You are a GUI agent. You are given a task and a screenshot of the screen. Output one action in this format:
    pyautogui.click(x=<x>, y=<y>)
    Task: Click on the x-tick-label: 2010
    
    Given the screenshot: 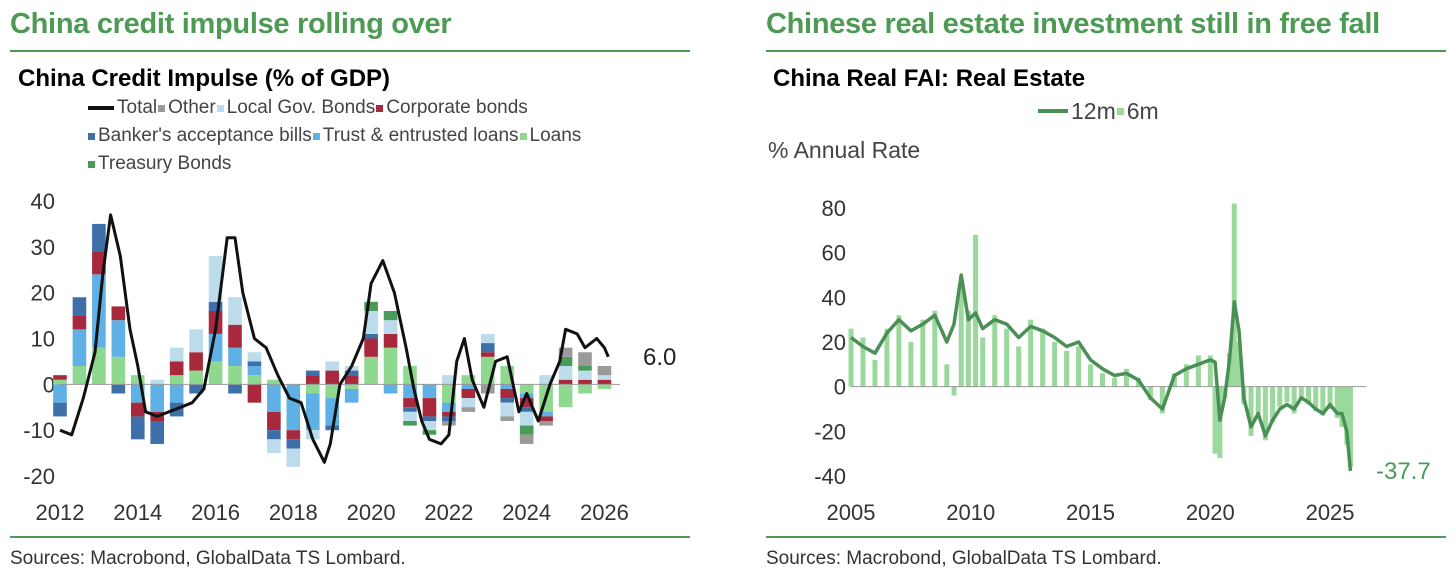 What is the action you would take?
    pyautogui.click(x=970, y=512)
    